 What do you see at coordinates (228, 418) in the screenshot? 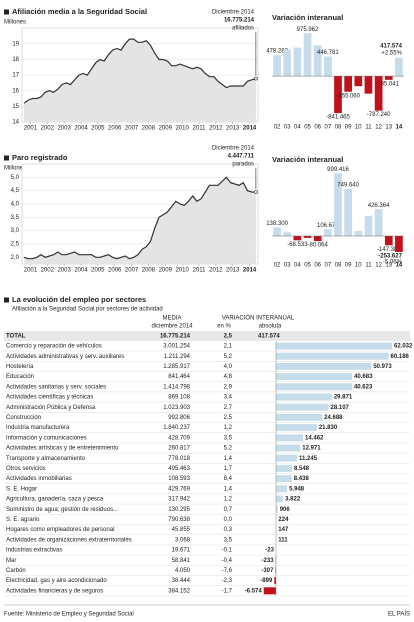
I see `sector-pct: 2,5` at bounding box center [228, 418].